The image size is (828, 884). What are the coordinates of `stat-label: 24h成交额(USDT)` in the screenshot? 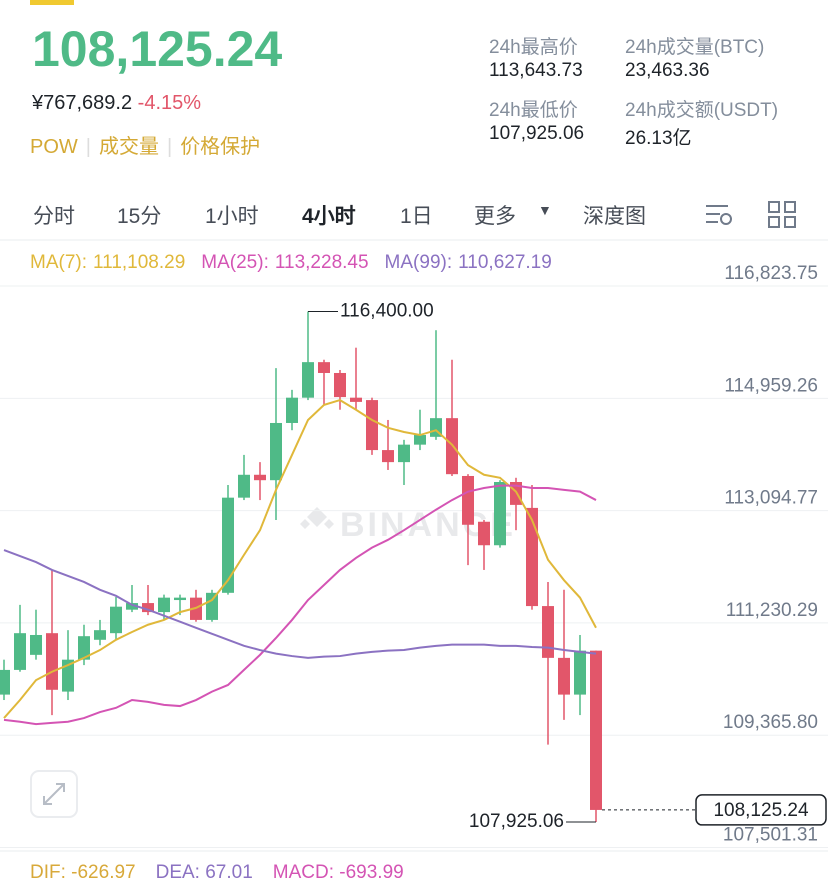 It's located at (702, 110).